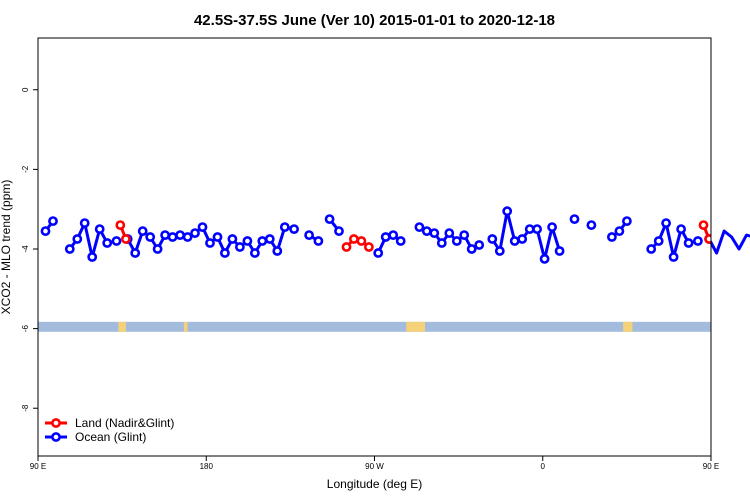  Describe the element at coordinates (25, 169) in the screenshot. I see `y-tick-label: -2` at that location.